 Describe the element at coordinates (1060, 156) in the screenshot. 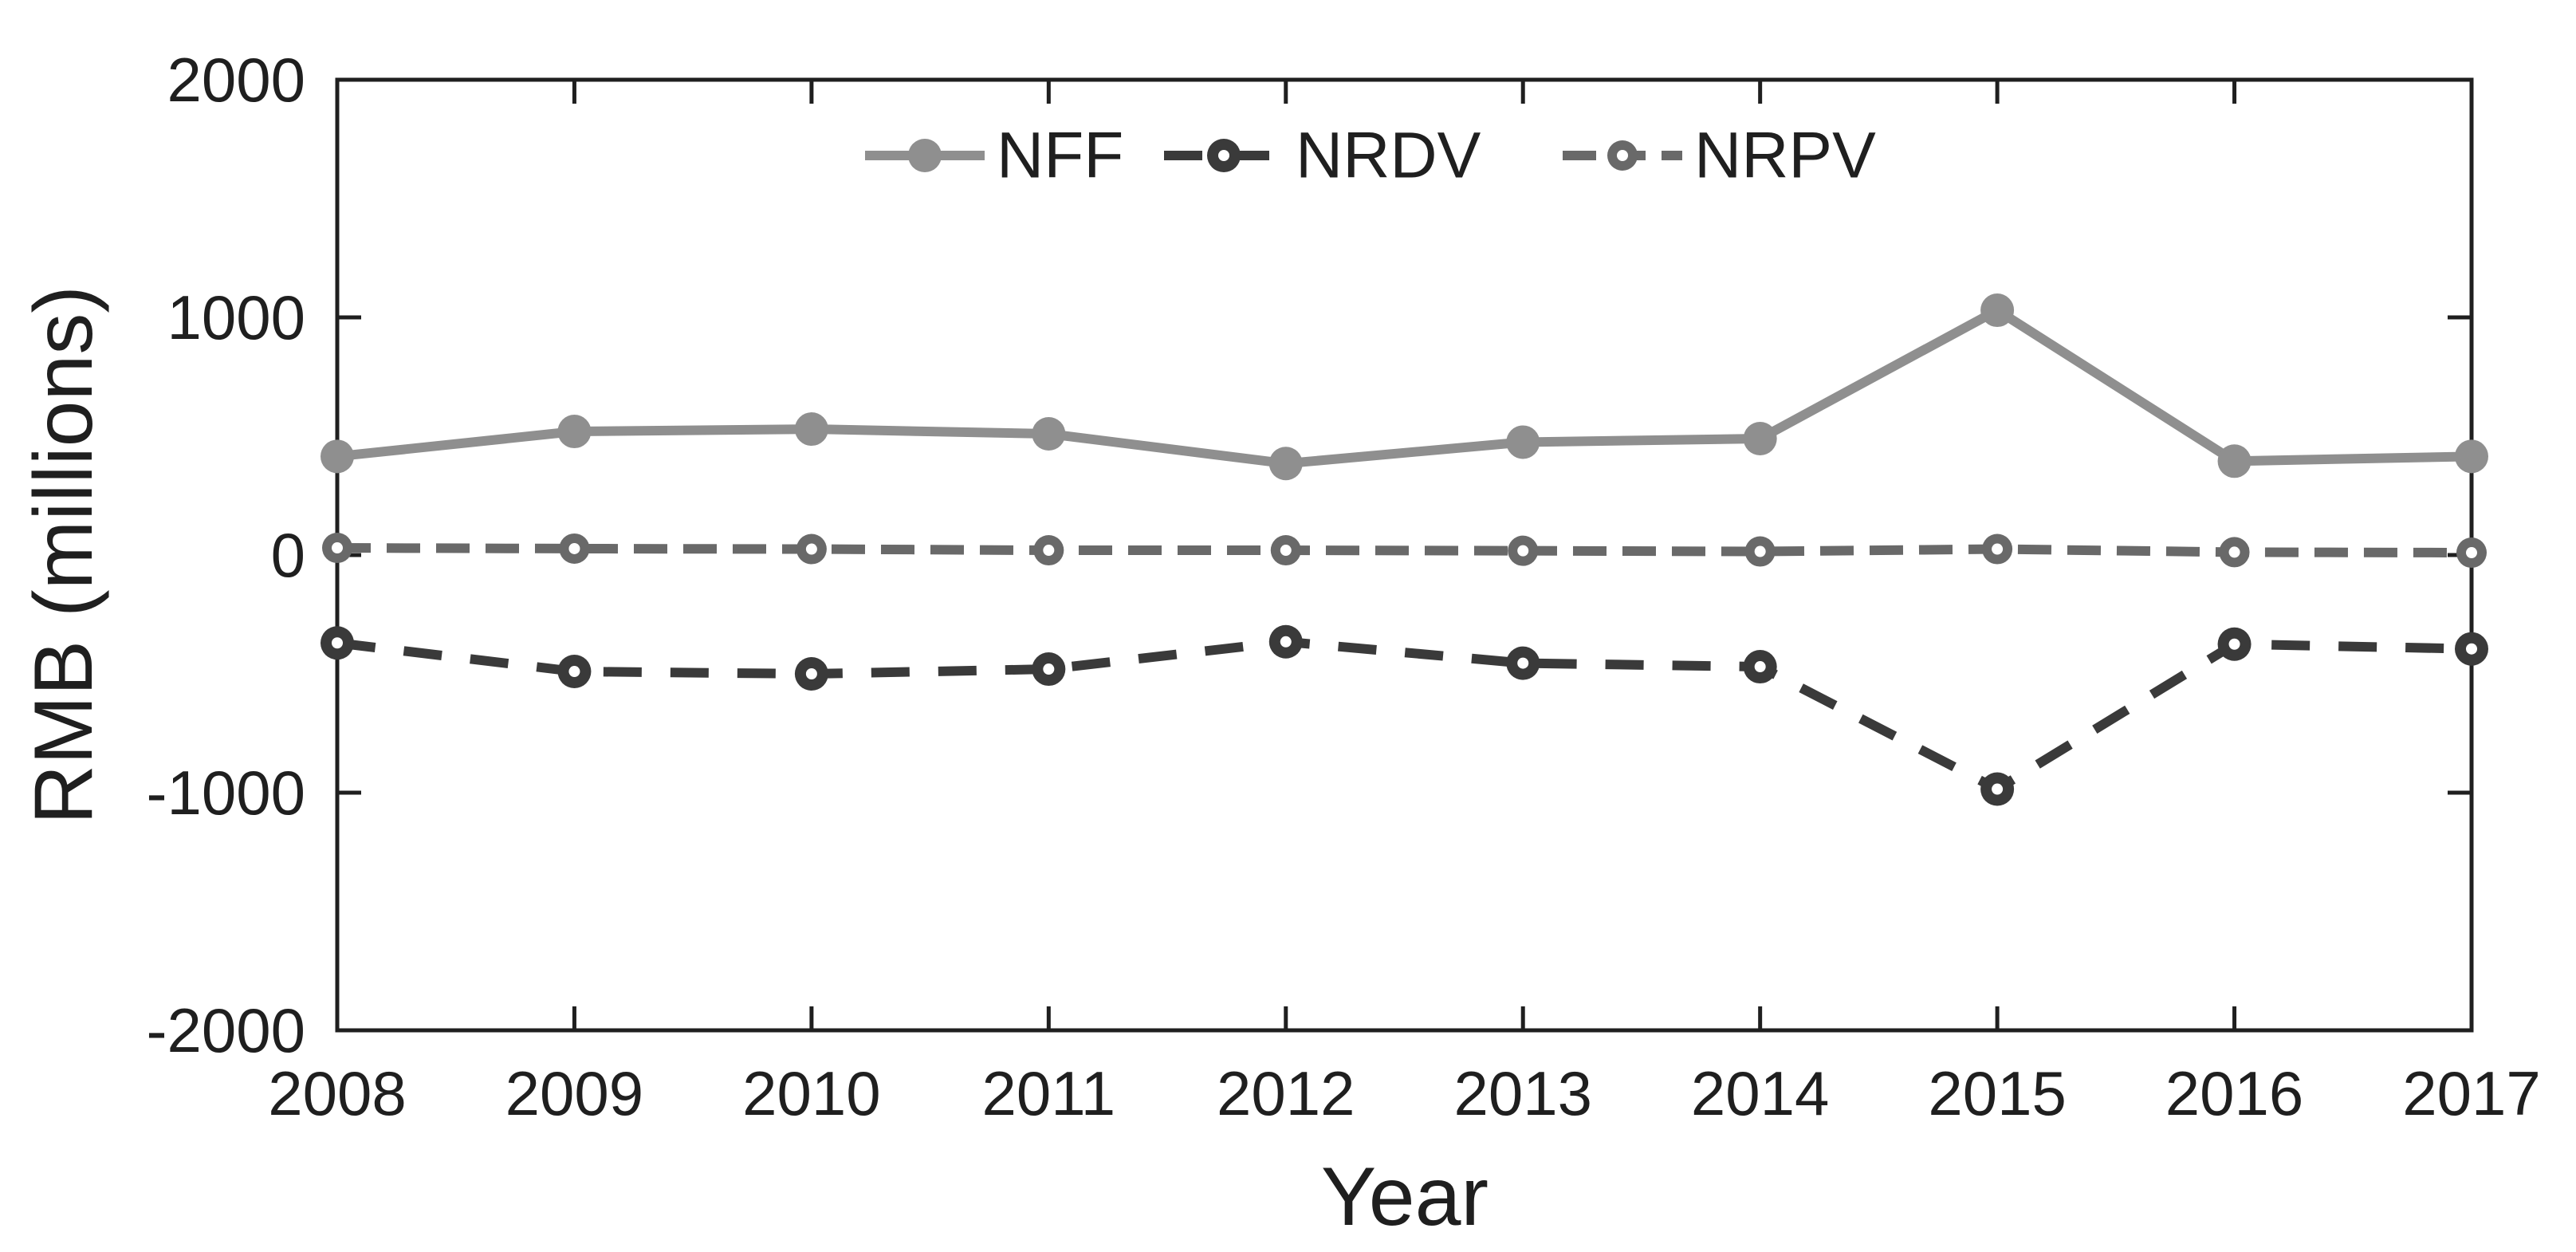

I see `legend-label-nff: NFF` at that location.